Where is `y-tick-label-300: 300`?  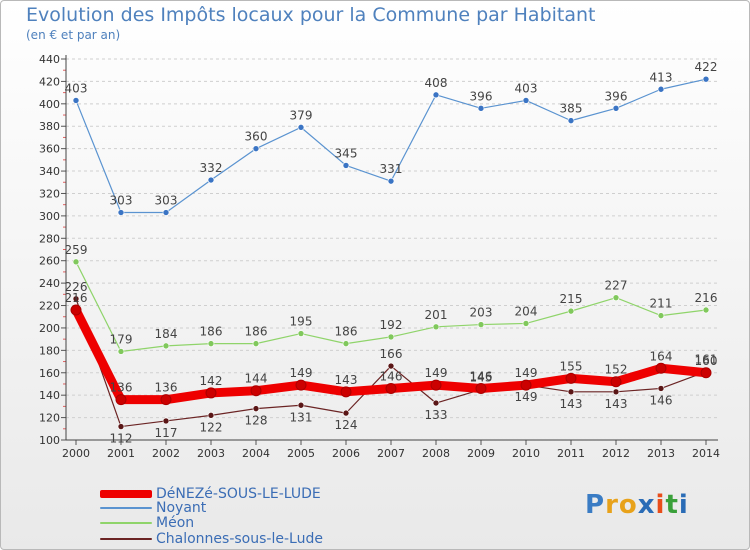
y-tick-label-300: 300 is located at coordinates (49, 216).